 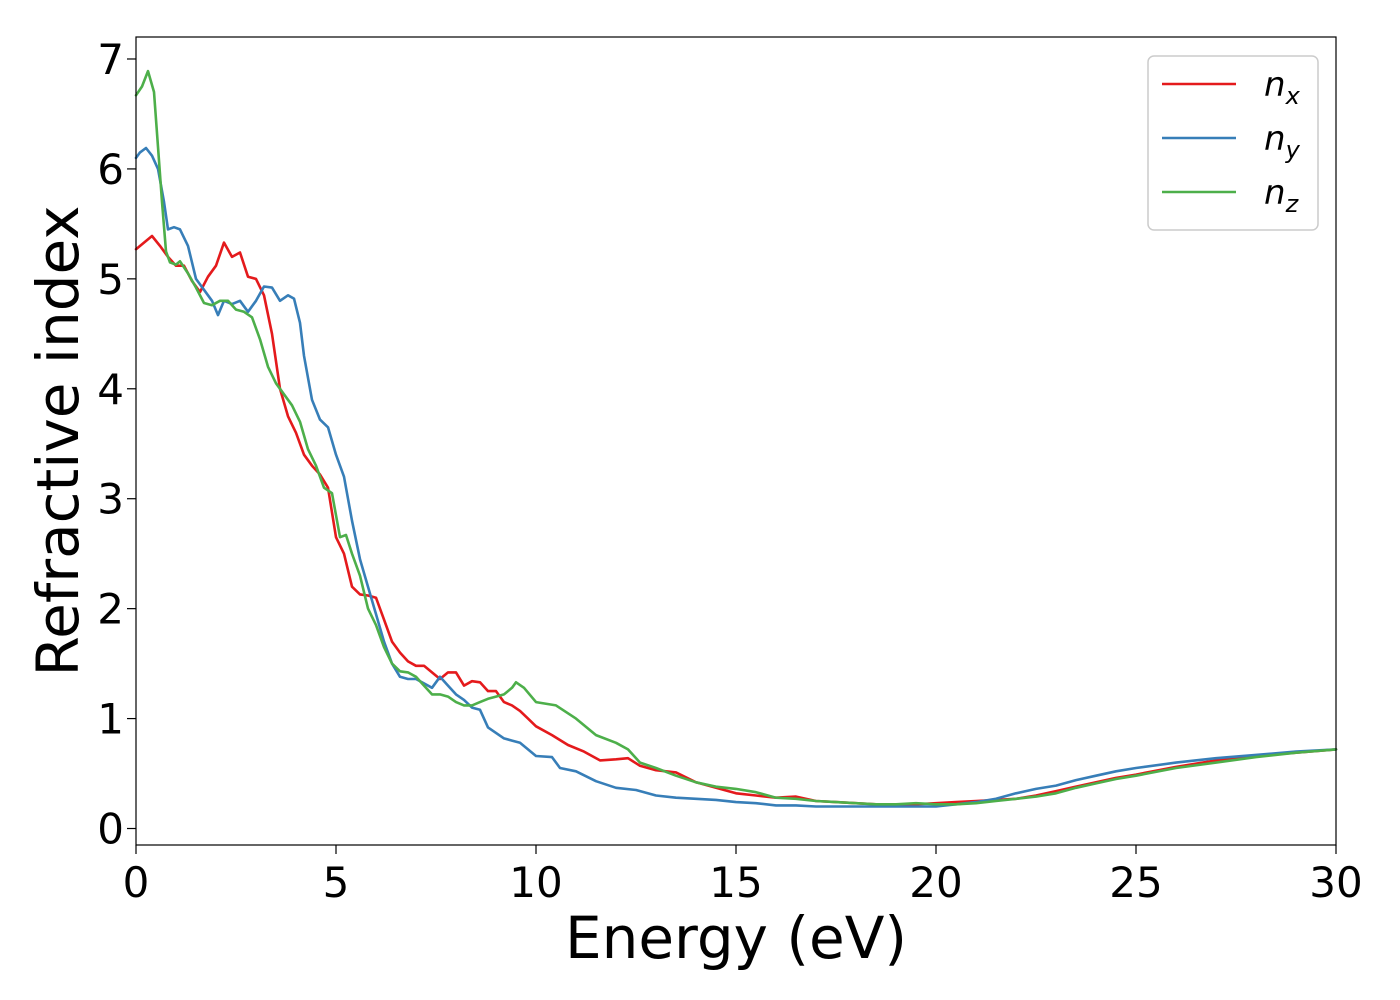 What do you see at coordinates (110, 59) in the screenshot?
I see `y-tick-label: 7` at bounding box center [110, 59].